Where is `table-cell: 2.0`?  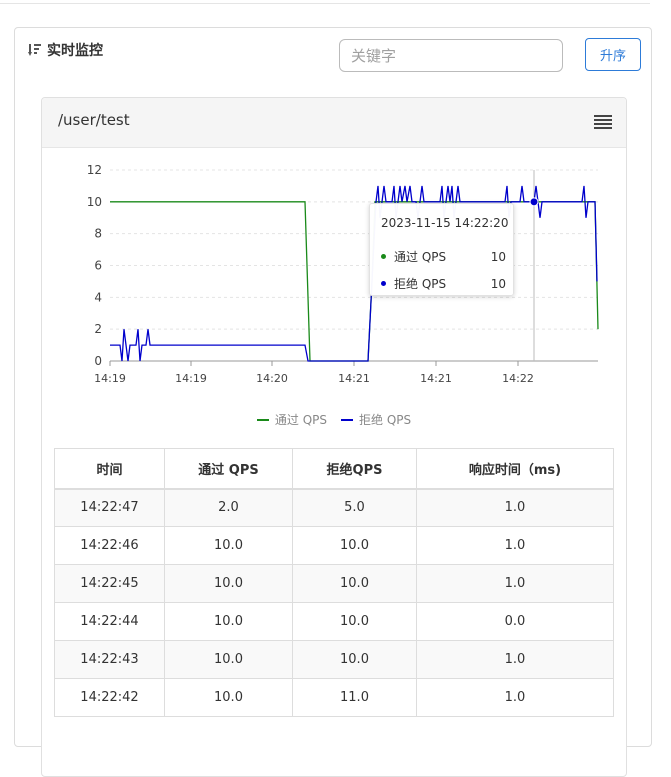
table-cell: 2.0 is located at coordinates (228, 507).